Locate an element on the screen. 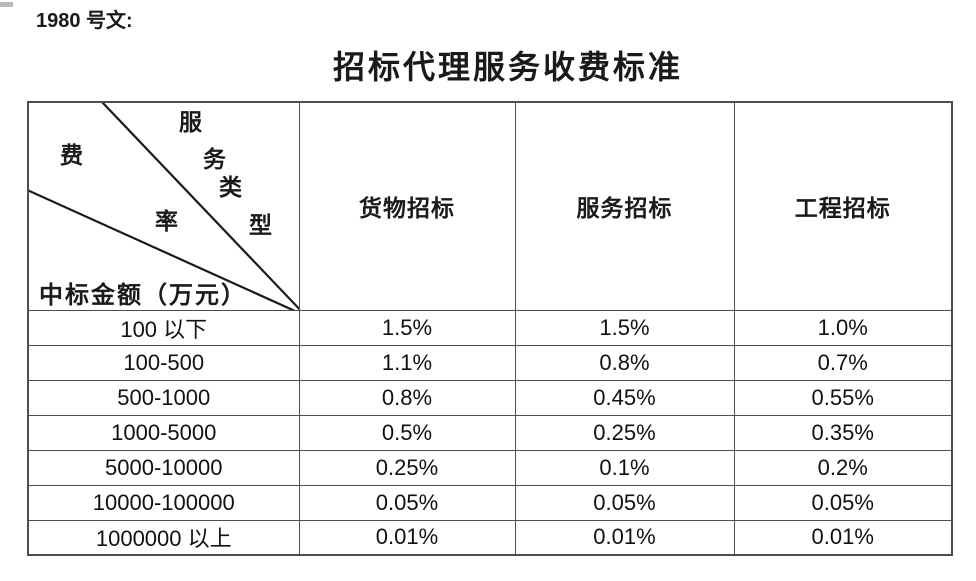 The height and width of the screenshot is (581, 976). diagonal-label-service-type-char: 类 is located at coordinates (230, 187).